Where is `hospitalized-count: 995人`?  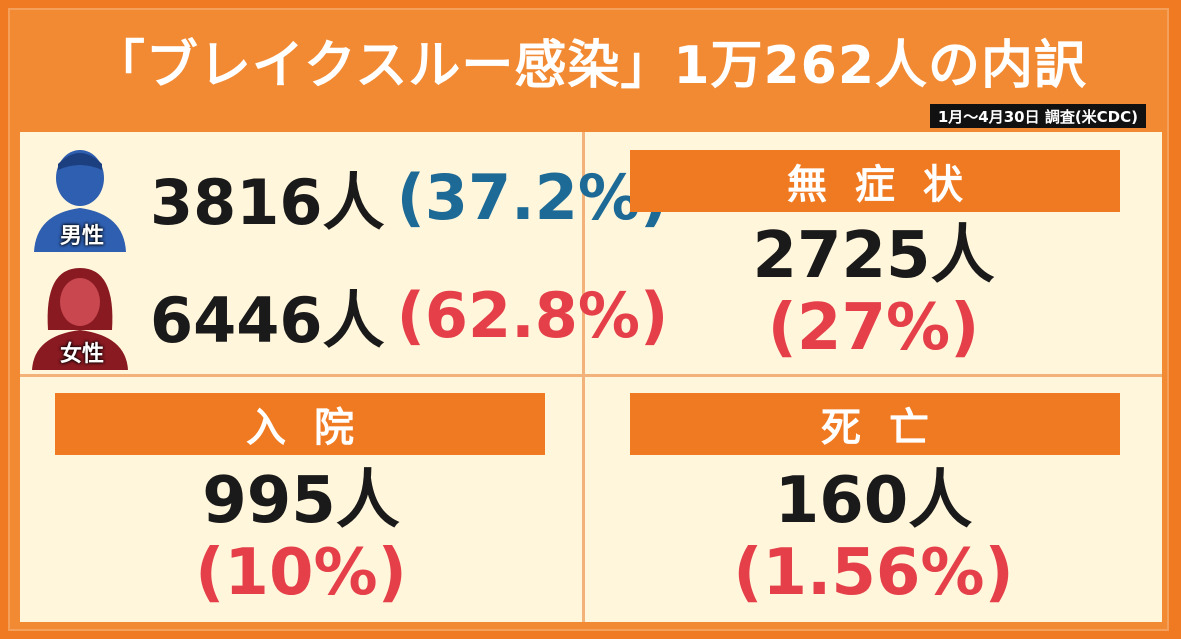
hospitalized-count: 995人 is located at coordinates (301, 501).